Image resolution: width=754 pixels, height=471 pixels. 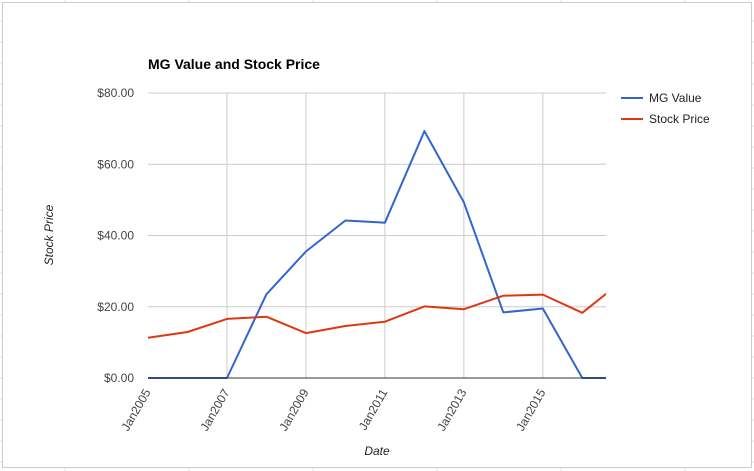 What do you see at coordinates (115, 164) in the screenshot?
I see `y-tick-label: $60.00` at bounding box center [115, 164].